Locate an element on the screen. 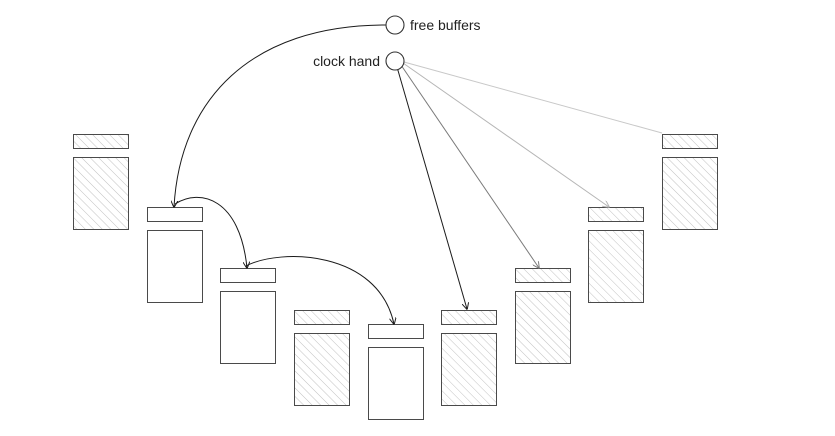  free-buffers-circle is located at coordinates (395, 25).